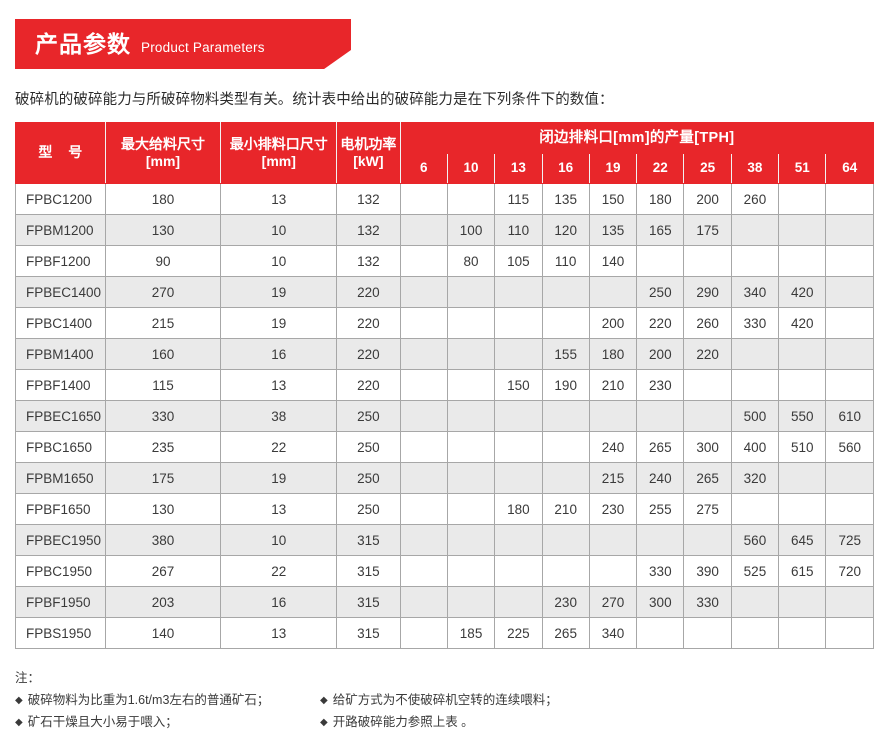 The width and height of the screenshot is (889, 744). I want to click on cell-capacity-22: 240, so click(660, 478).